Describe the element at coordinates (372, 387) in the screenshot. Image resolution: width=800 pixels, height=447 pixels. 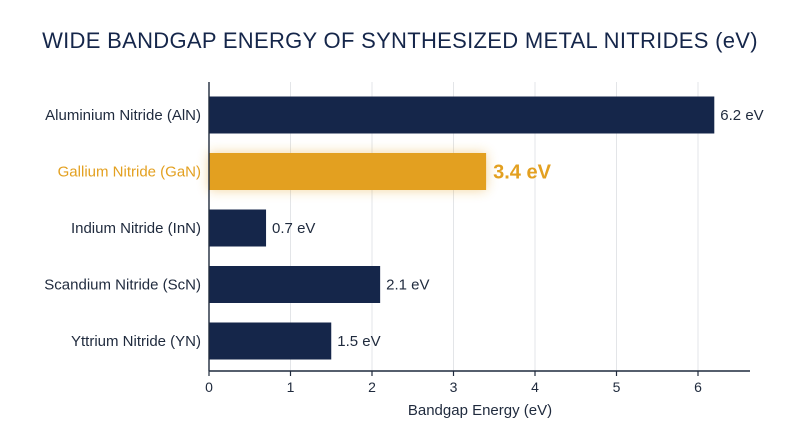
I see `x-tick-label: 2` at that location.